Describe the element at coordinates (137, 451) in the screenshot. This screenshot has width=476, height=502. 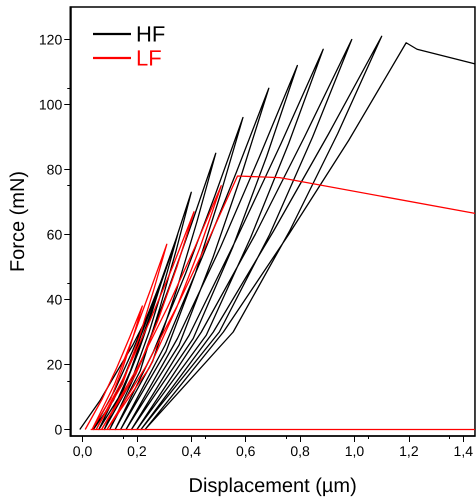
I see `x-tick-label: 0,2` at that location.